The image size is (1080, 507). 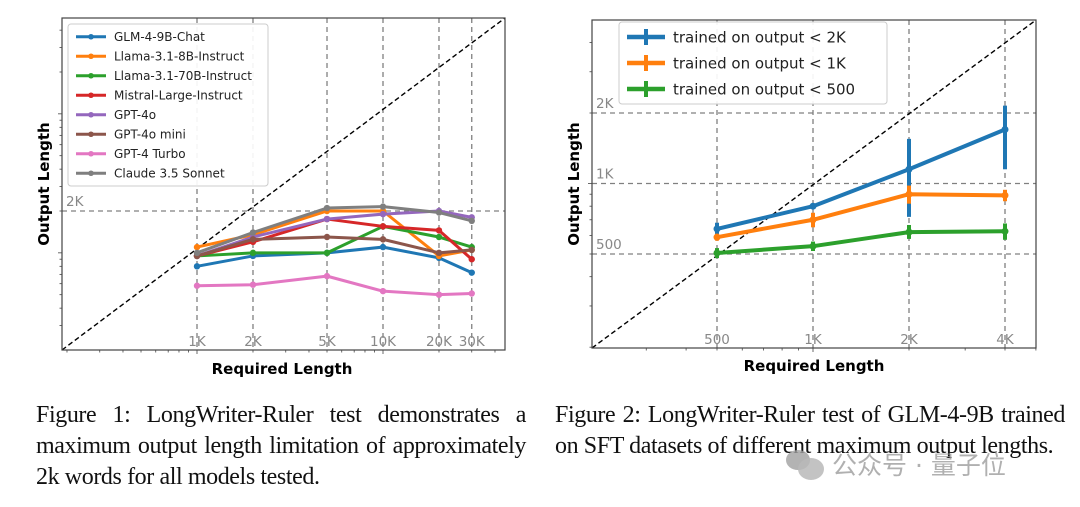 I want to click on x-tick-label: 500, so click(x=717, y=340).